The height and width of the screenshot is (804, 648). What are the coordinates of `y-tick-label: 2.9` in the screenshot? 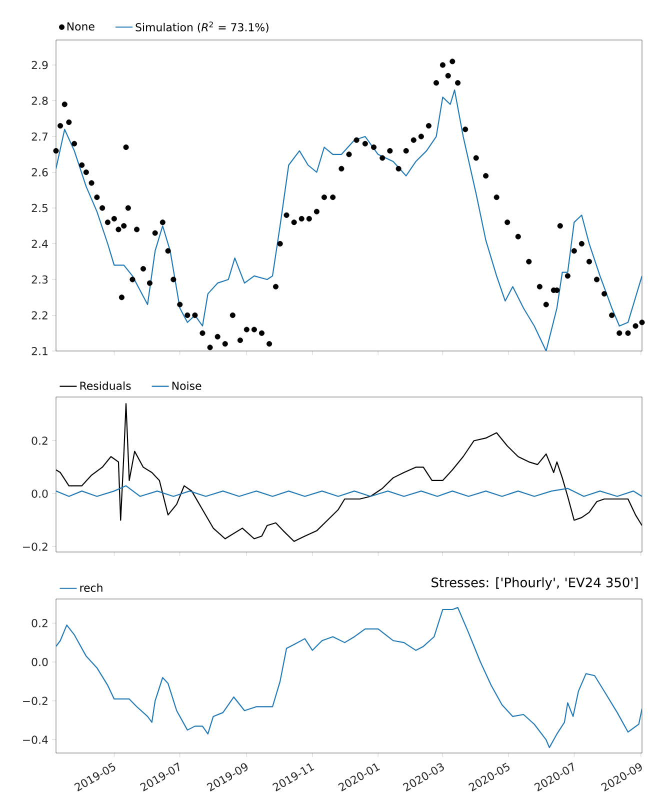 It's located at (40, 65).